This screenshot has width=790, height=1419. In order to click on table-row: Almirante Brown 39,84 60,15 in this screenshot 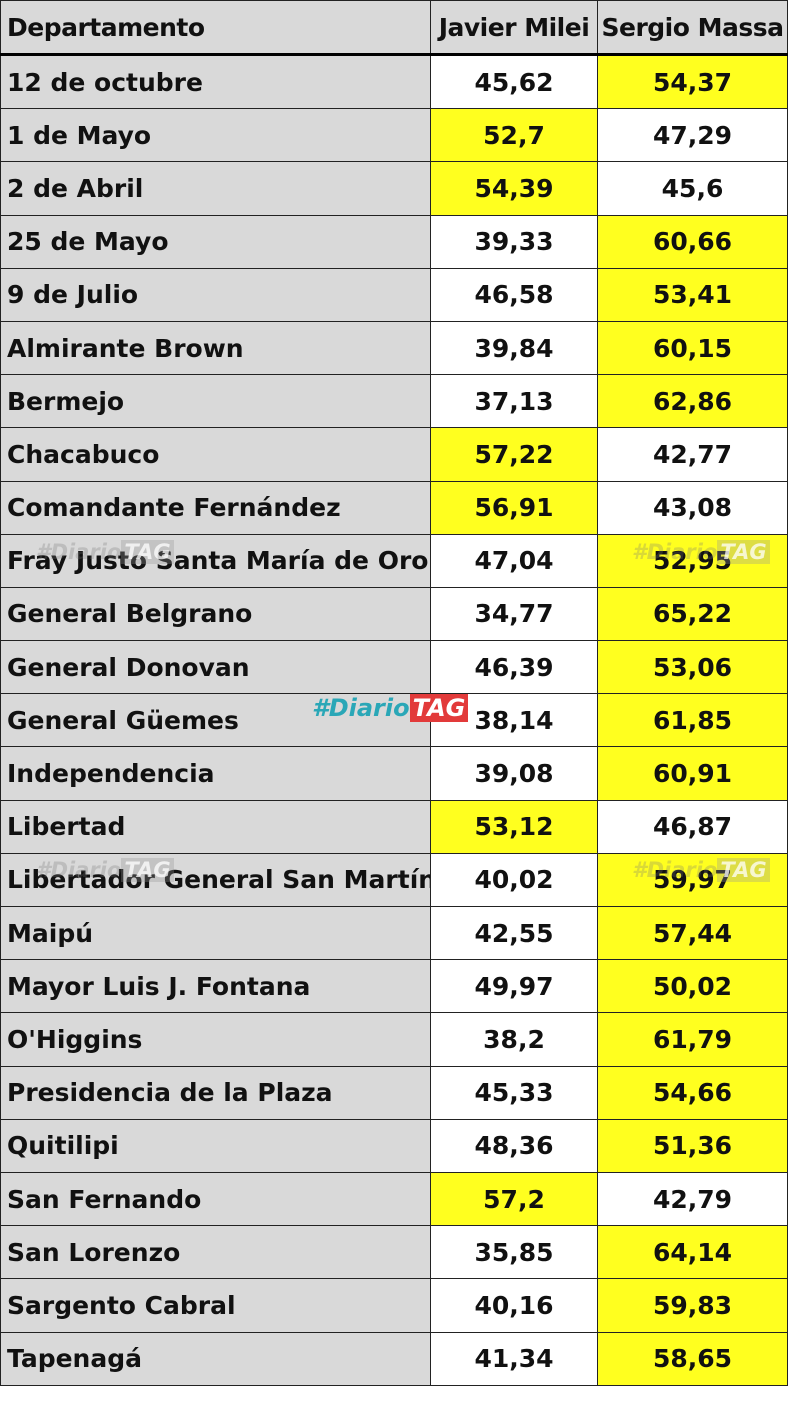, I will do `click(394, 348)`.